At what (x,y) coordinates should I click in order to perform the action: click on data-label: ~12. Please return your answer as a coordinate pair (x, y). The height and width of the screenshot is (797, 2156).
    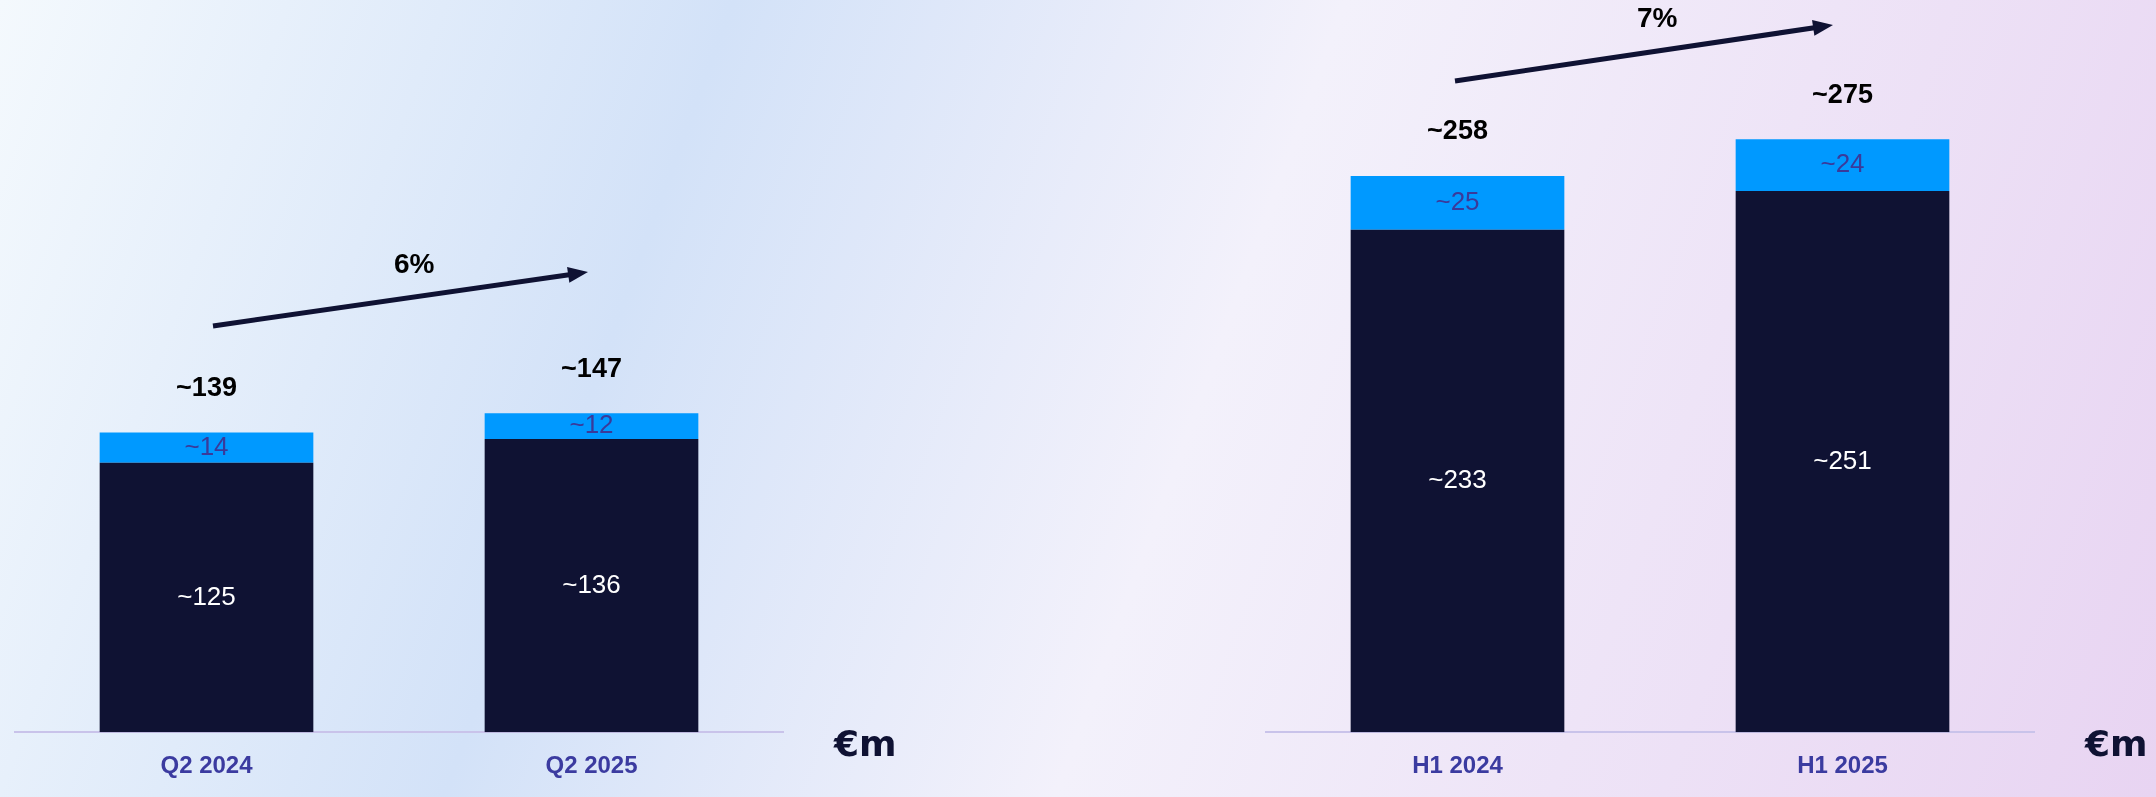
    Looking at the image, I should click on (591, 424).